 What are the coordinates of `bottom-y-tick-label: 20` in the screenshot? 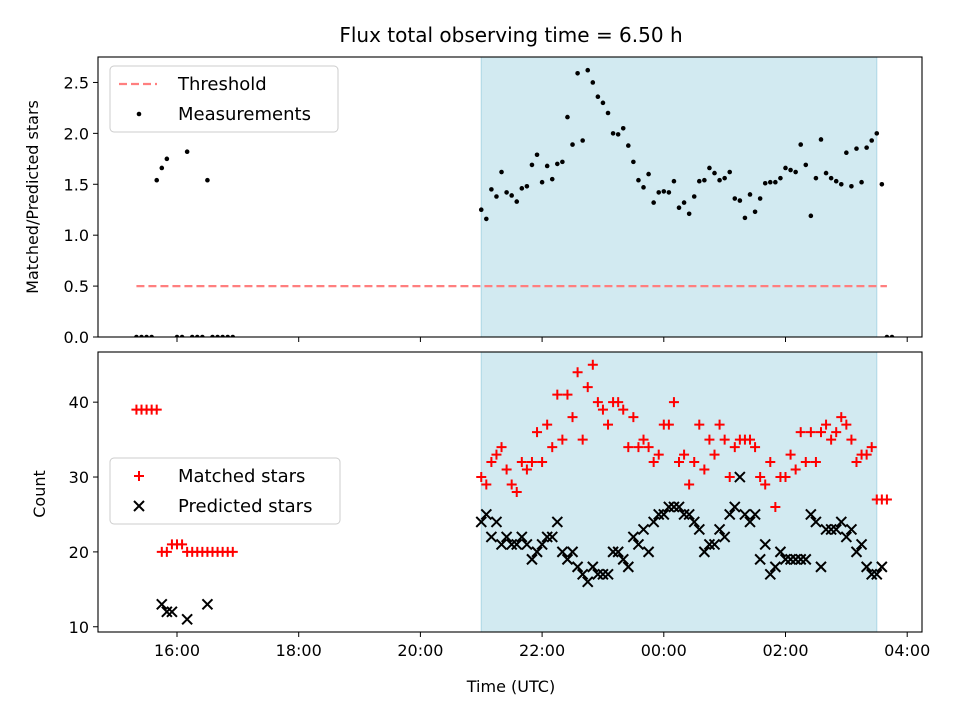 It's located at (79, 552).